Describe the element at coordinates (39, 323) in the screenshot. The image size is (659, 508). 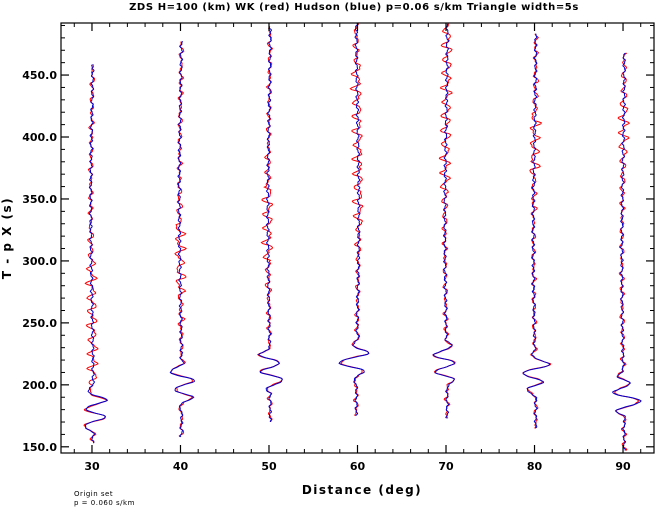
I see `y-tick-label-250: 250.0` at that location.